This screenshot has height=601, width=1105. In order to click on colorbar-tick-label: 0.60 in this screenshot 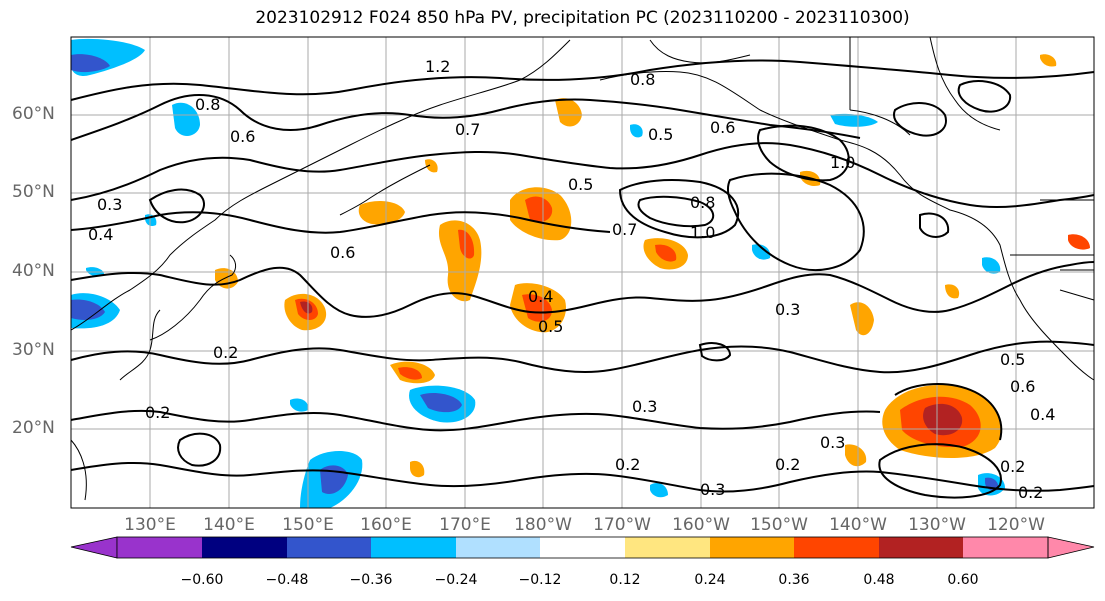, I will do `click(963, 580)`.